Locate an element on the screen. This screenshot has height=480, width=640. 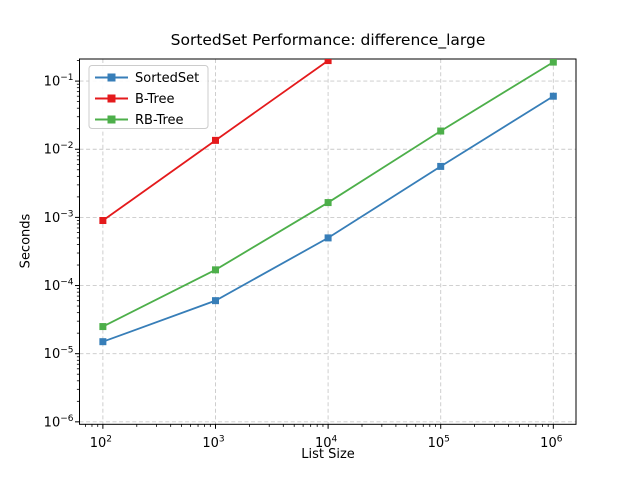
x-tick-label: 106 is located at coordinates (551, 443).